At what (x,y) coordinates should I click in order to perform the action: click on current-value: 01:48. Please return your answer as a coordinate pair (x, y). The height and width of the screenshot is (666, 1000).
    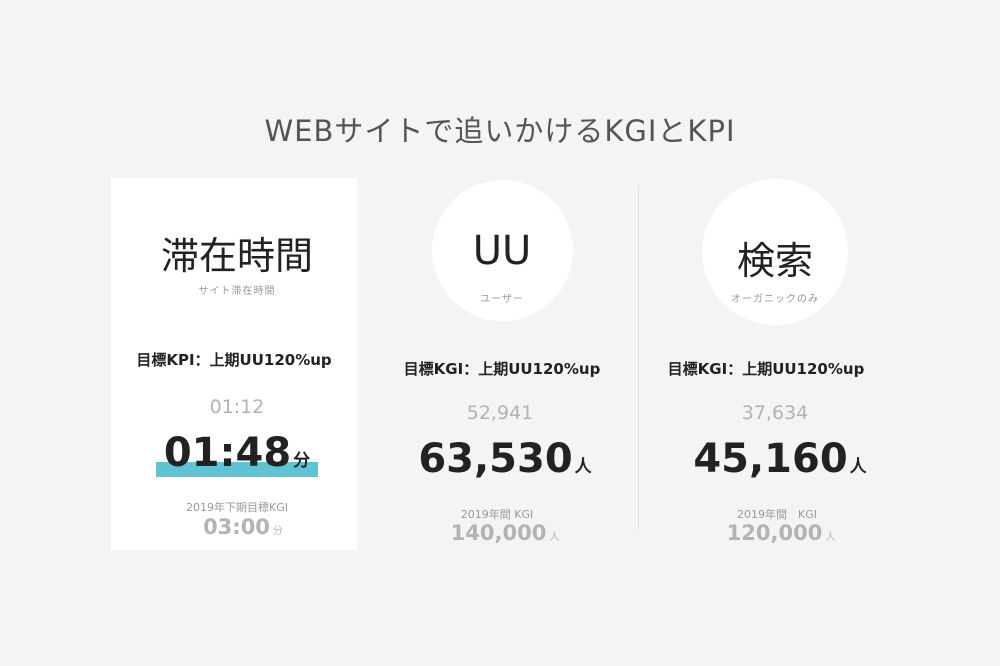
    Looking at the image, I should click on (227, 453).